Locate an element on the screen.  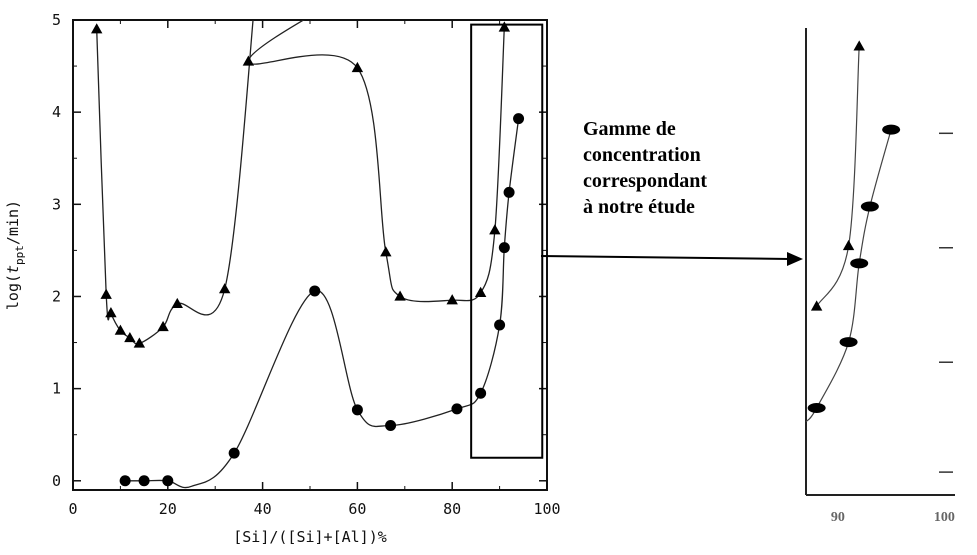
annotation-line: à notre étude is located at coordinates (639, 207).